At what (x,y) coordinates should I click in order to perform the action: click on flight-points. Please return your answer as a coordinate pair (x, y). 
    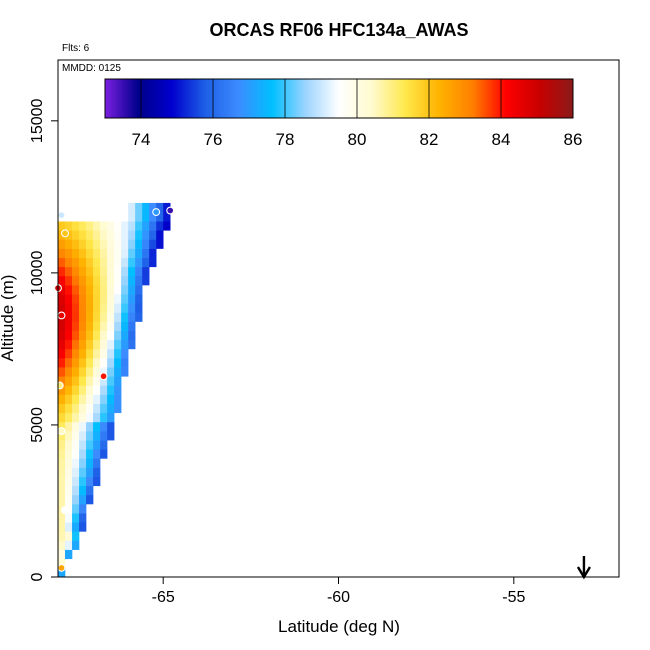
    Looking at the image, I should click on (114, 389).